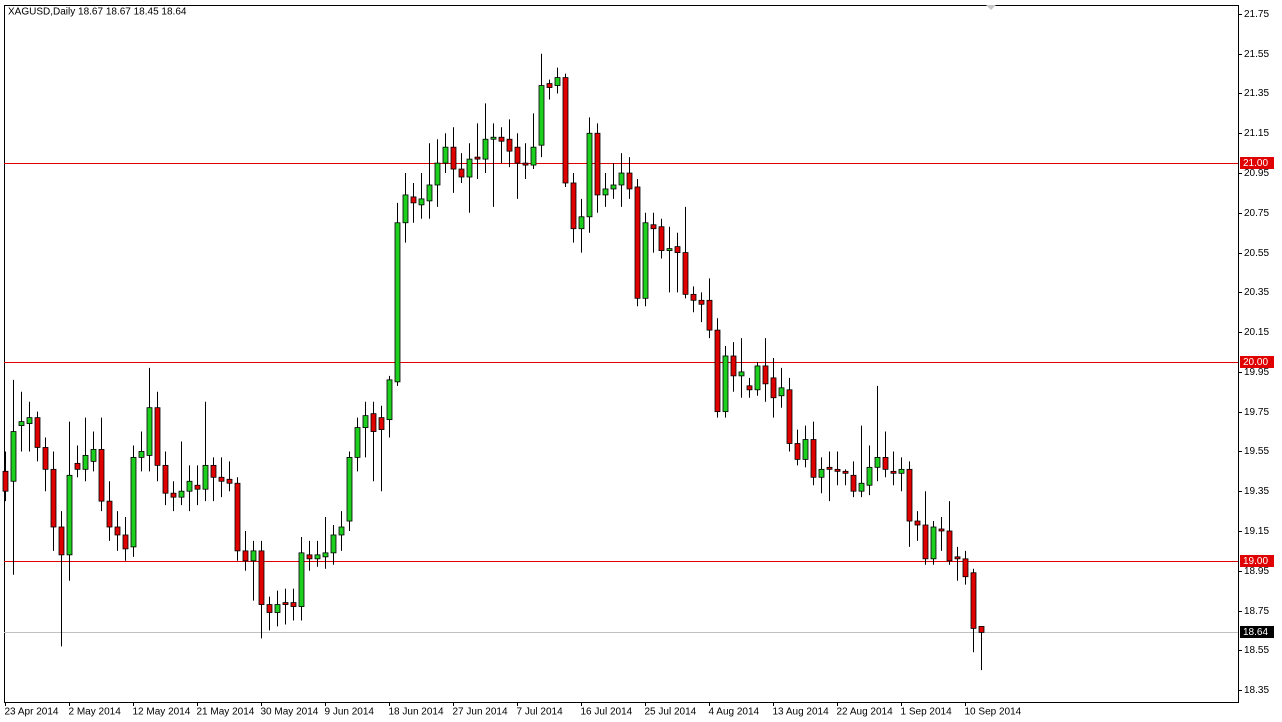  Describe the element at coordinates (1256, 412) in the screenshot. I see `y-tick-label: 19.75` at that location.